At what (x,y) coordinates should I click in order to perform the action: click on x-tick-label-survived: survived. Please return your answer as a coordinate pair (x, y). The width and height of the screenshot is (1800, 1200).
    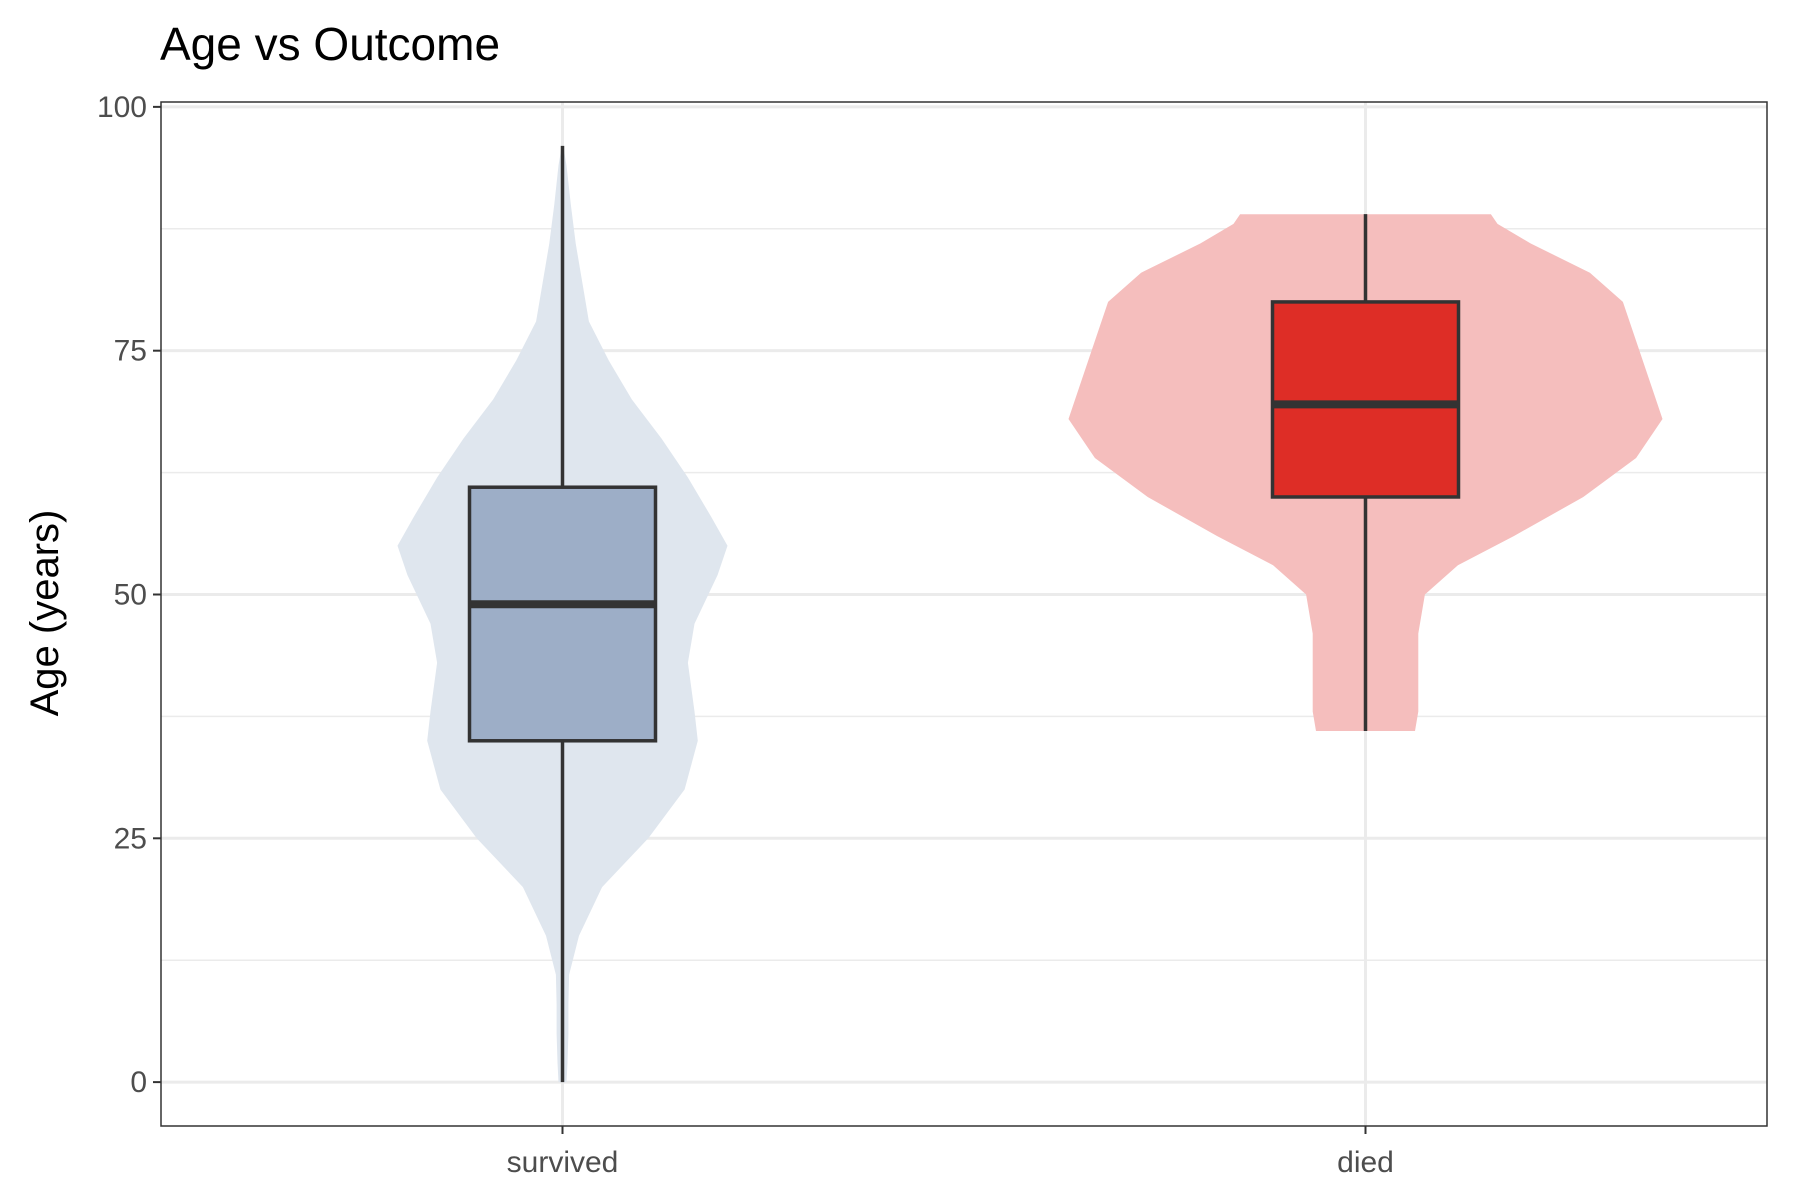
    Looking at the image, I should click on (563, 1162).